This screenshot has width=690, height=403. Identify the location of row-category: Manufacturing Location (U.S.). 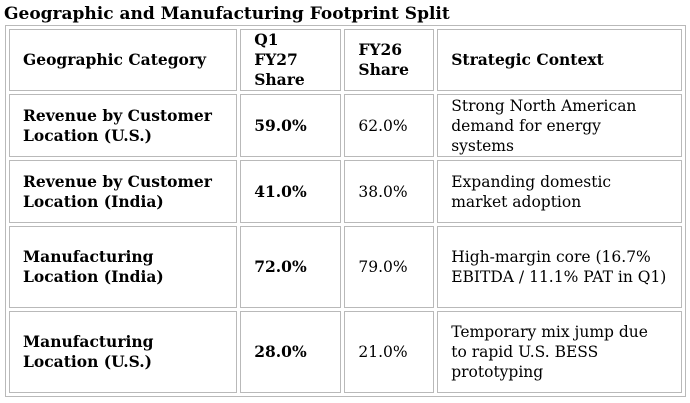
(123, 352).